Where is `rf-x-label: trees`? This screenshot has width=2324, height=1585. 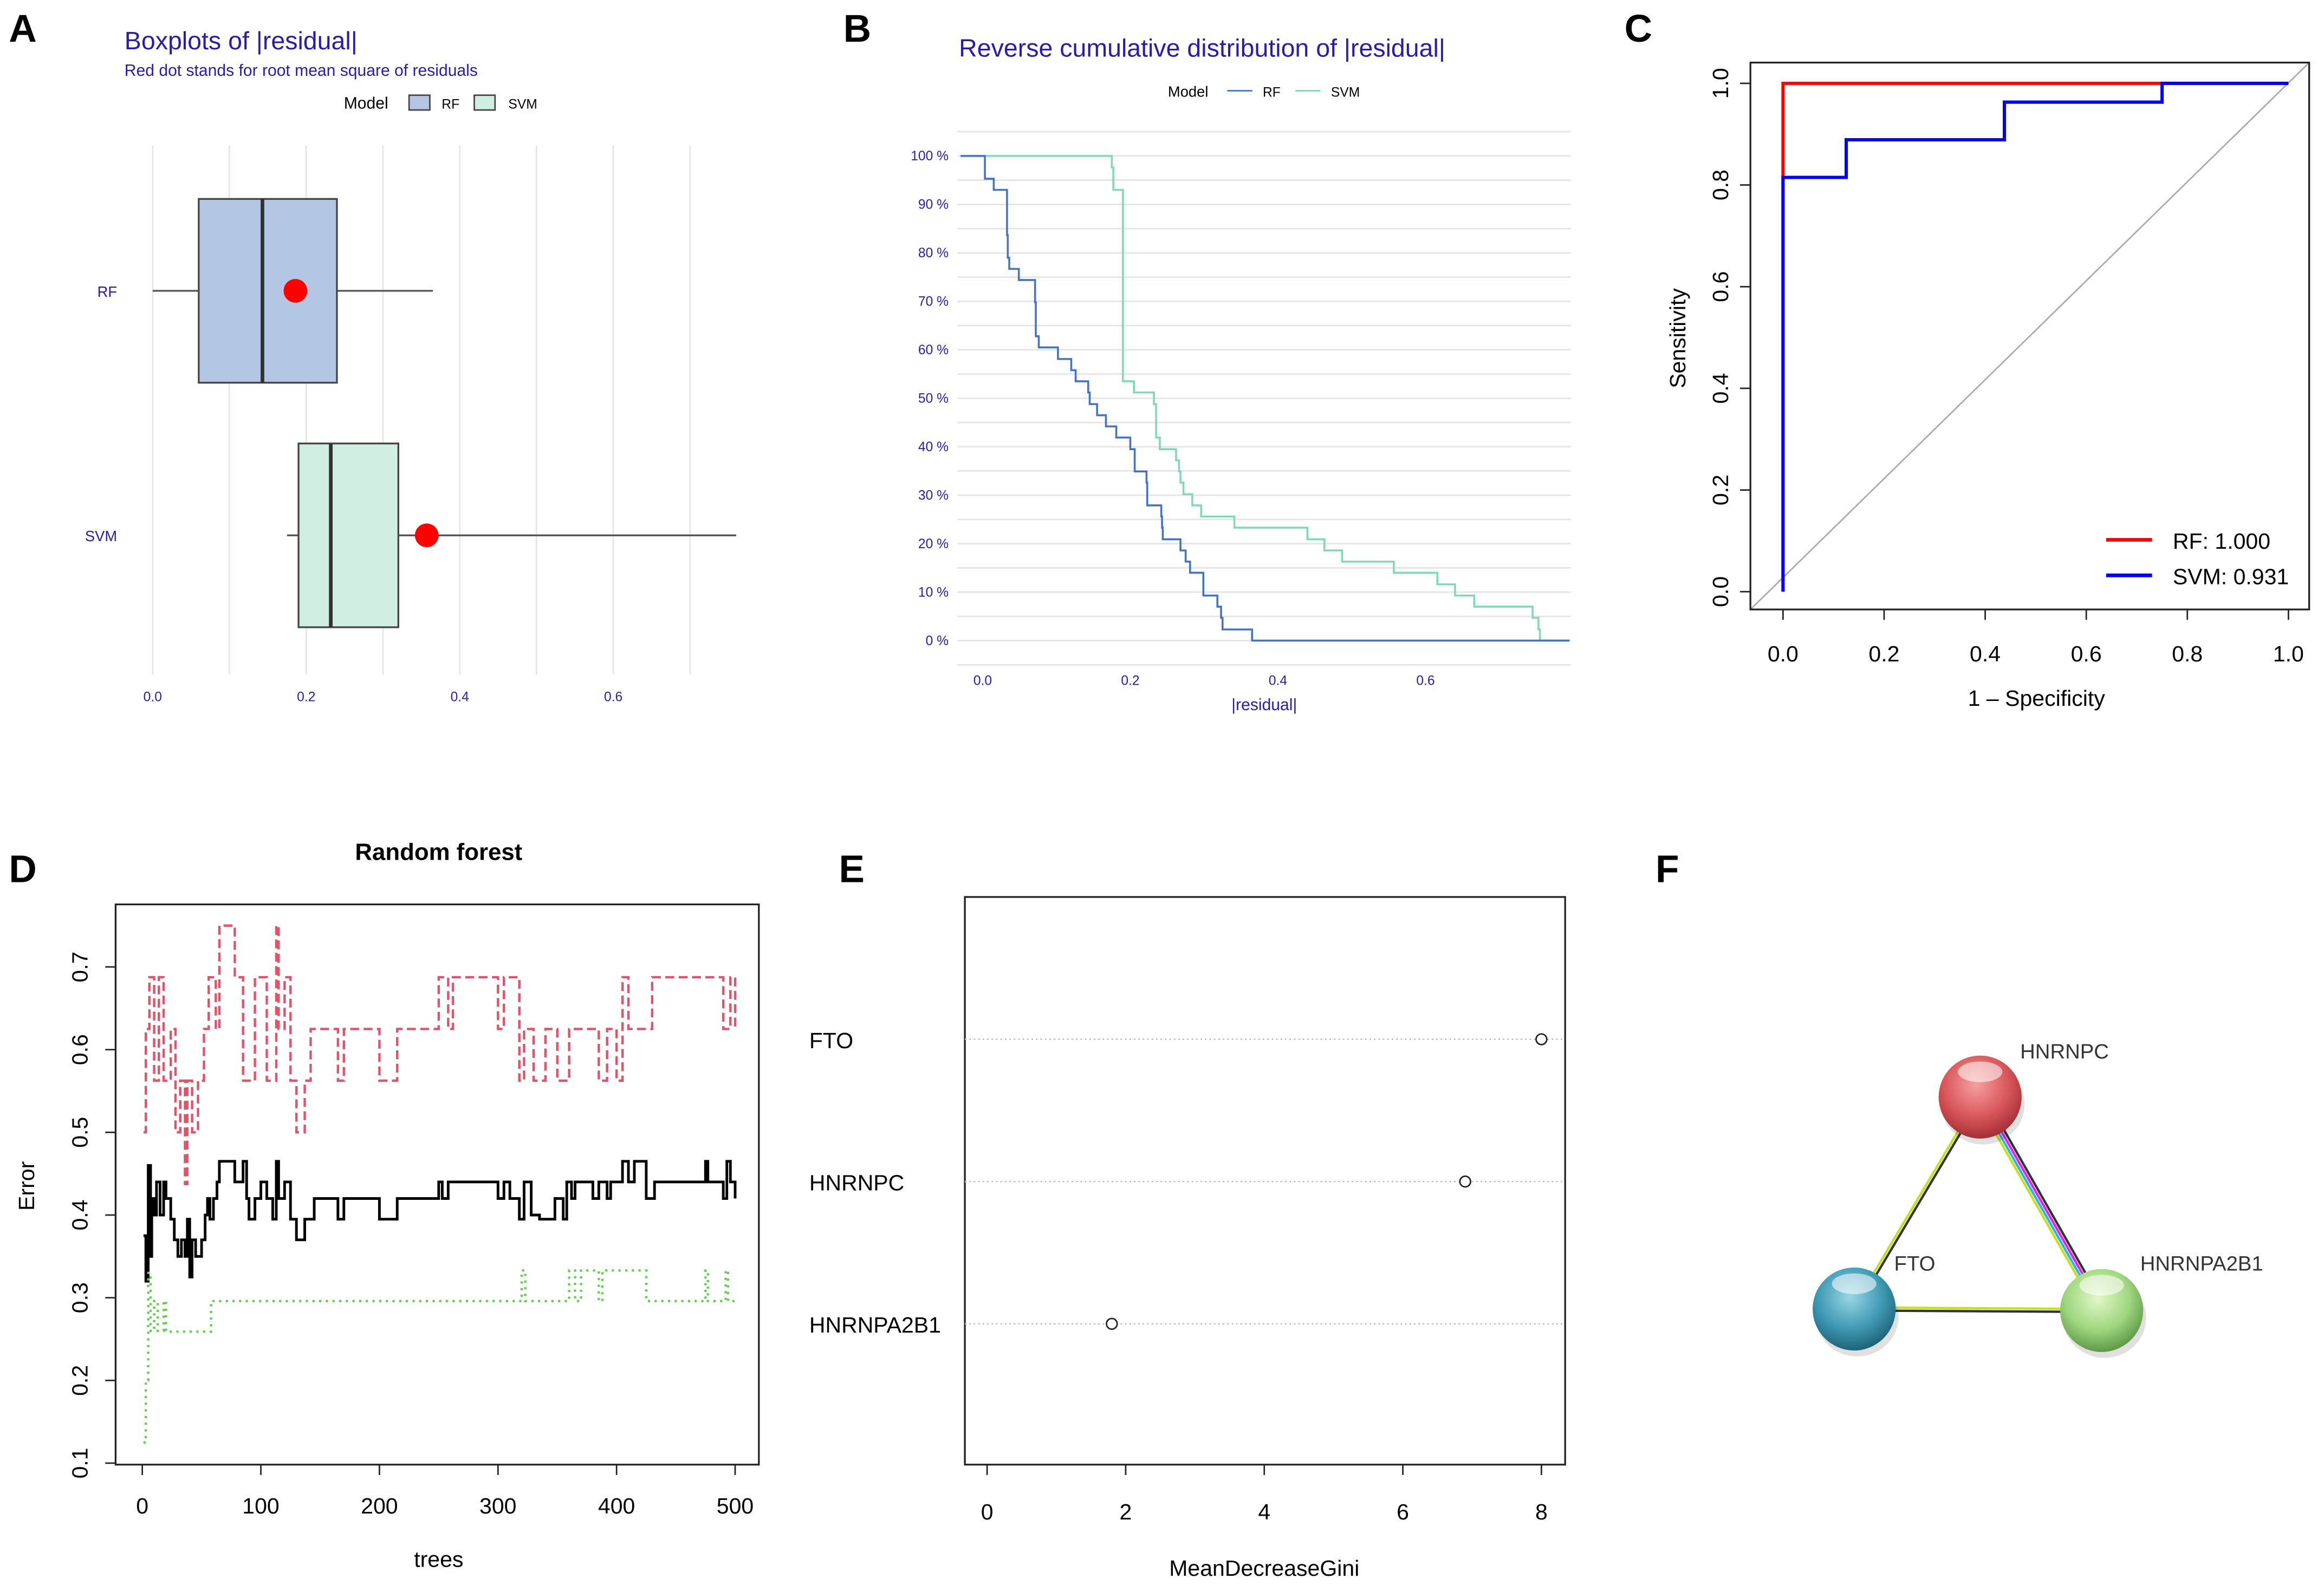 rf-x-label: trees is located at coordinates (438, 1559).